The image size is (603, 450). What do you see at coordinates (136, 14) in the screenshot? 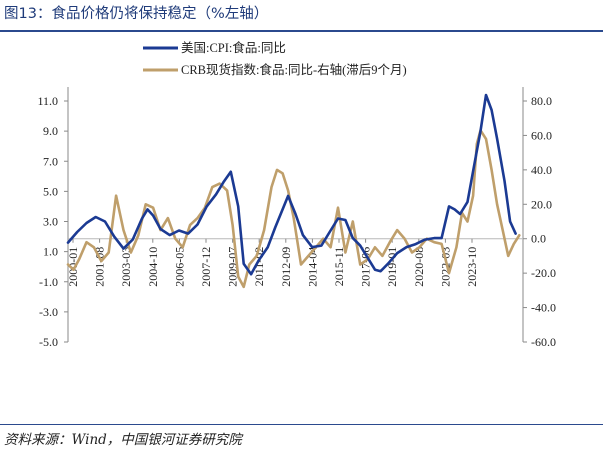
I see `chart-title: 图13：食品价格仍将保持稳定（%左轴）` at bounding box center [136, 14].